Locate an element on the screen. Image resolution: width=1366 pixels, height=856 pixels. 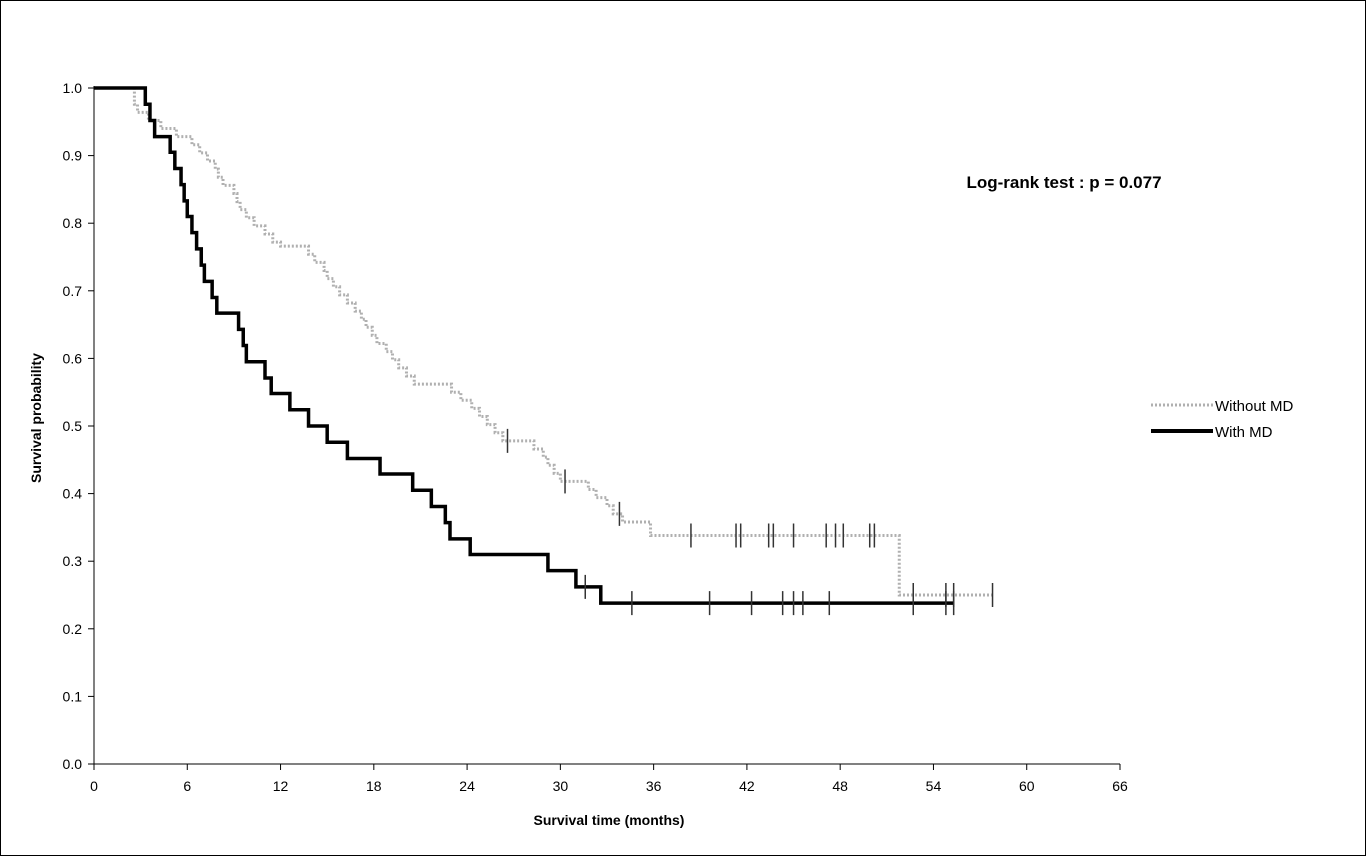
x-tick-label: 18 is located at coordinates (374, 786).